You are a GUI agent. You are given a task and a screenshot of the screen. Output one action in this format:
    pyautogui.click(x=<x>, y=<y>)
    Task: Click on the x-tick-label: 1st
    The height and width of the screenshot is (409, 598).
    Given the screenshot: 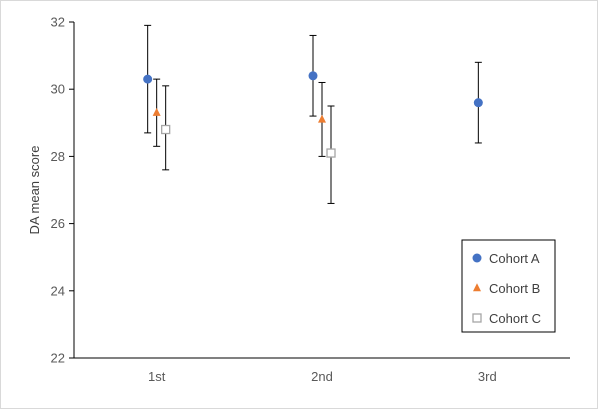 What is the action you would take?
    pyautogui.click(x=157, y=376)
    